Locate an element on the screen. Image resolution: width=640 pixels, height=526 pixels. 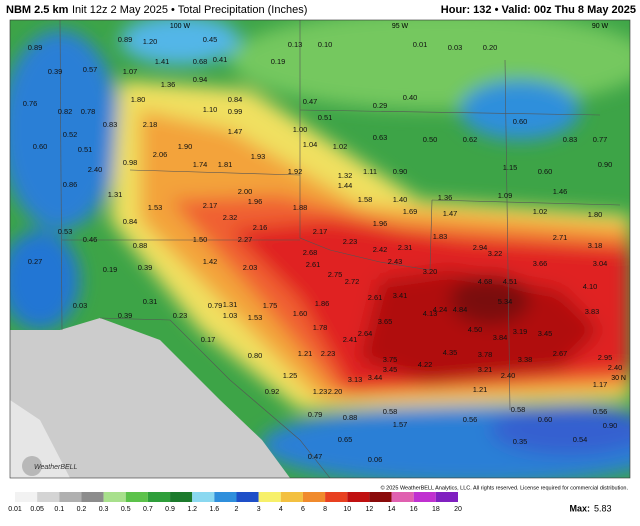
colorbar-label: 4 is located at coordinates (281, 509).